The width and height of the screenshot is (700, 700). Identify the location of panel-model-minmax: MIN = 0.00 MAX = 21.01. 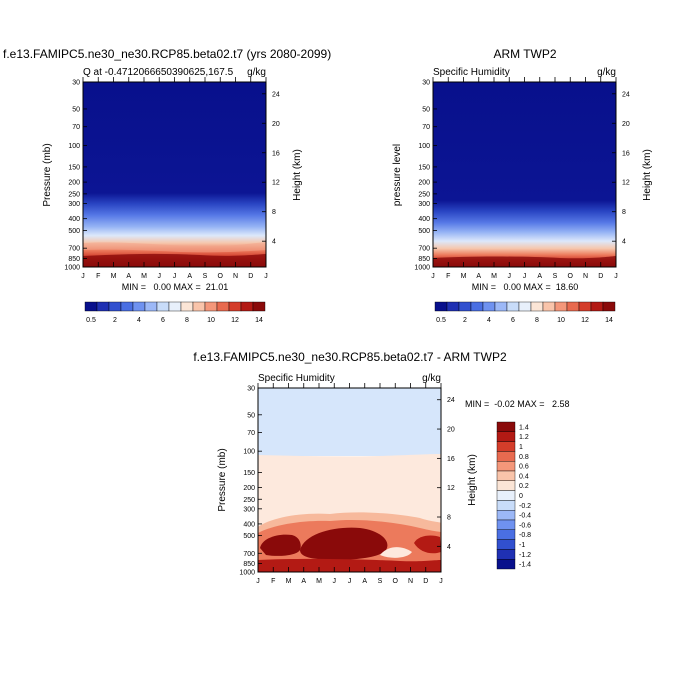
(175, 287).